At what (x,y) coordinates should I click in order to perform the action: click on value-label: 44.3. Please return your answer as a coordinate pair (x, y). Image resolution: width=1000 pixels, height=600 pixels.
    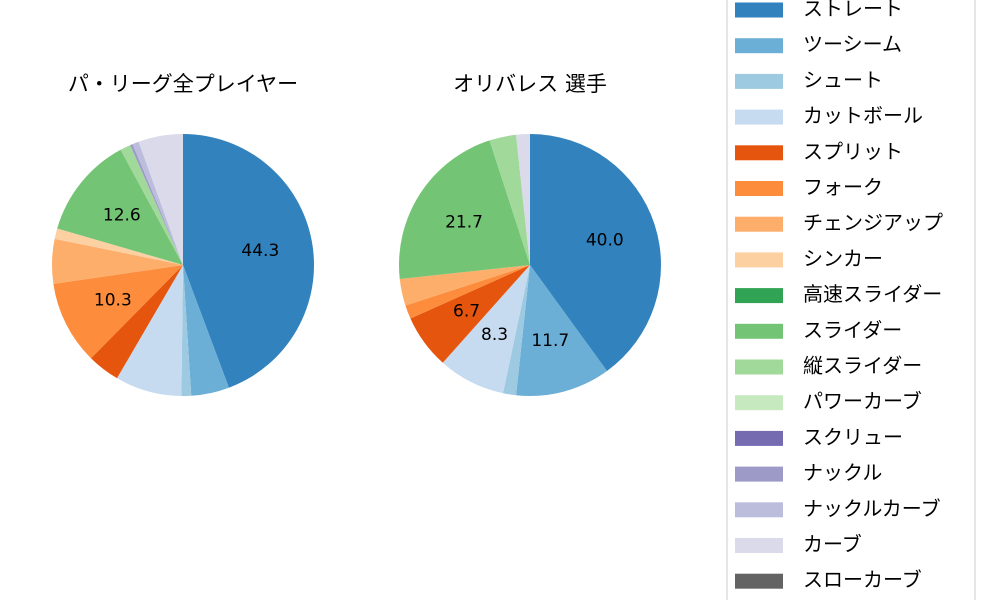
    Looking at the image, I should click on (260, 251).